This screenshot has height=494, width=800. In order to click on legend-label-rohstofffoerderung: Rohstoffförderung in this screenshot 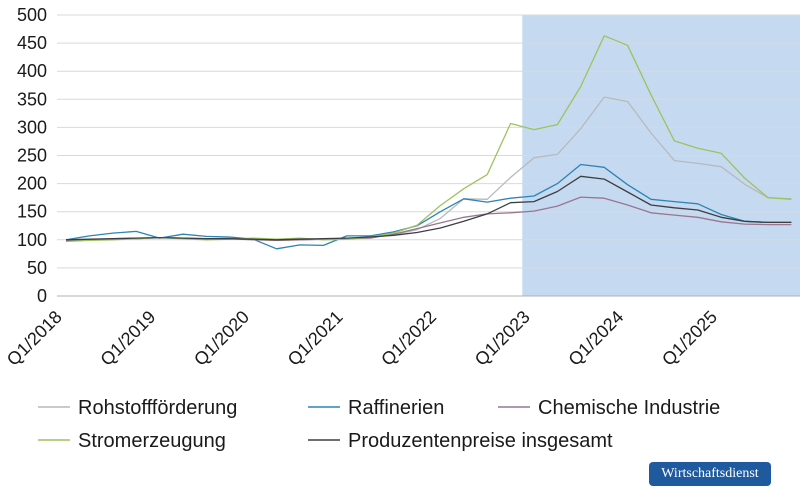, I will do `click(157, 408)`.